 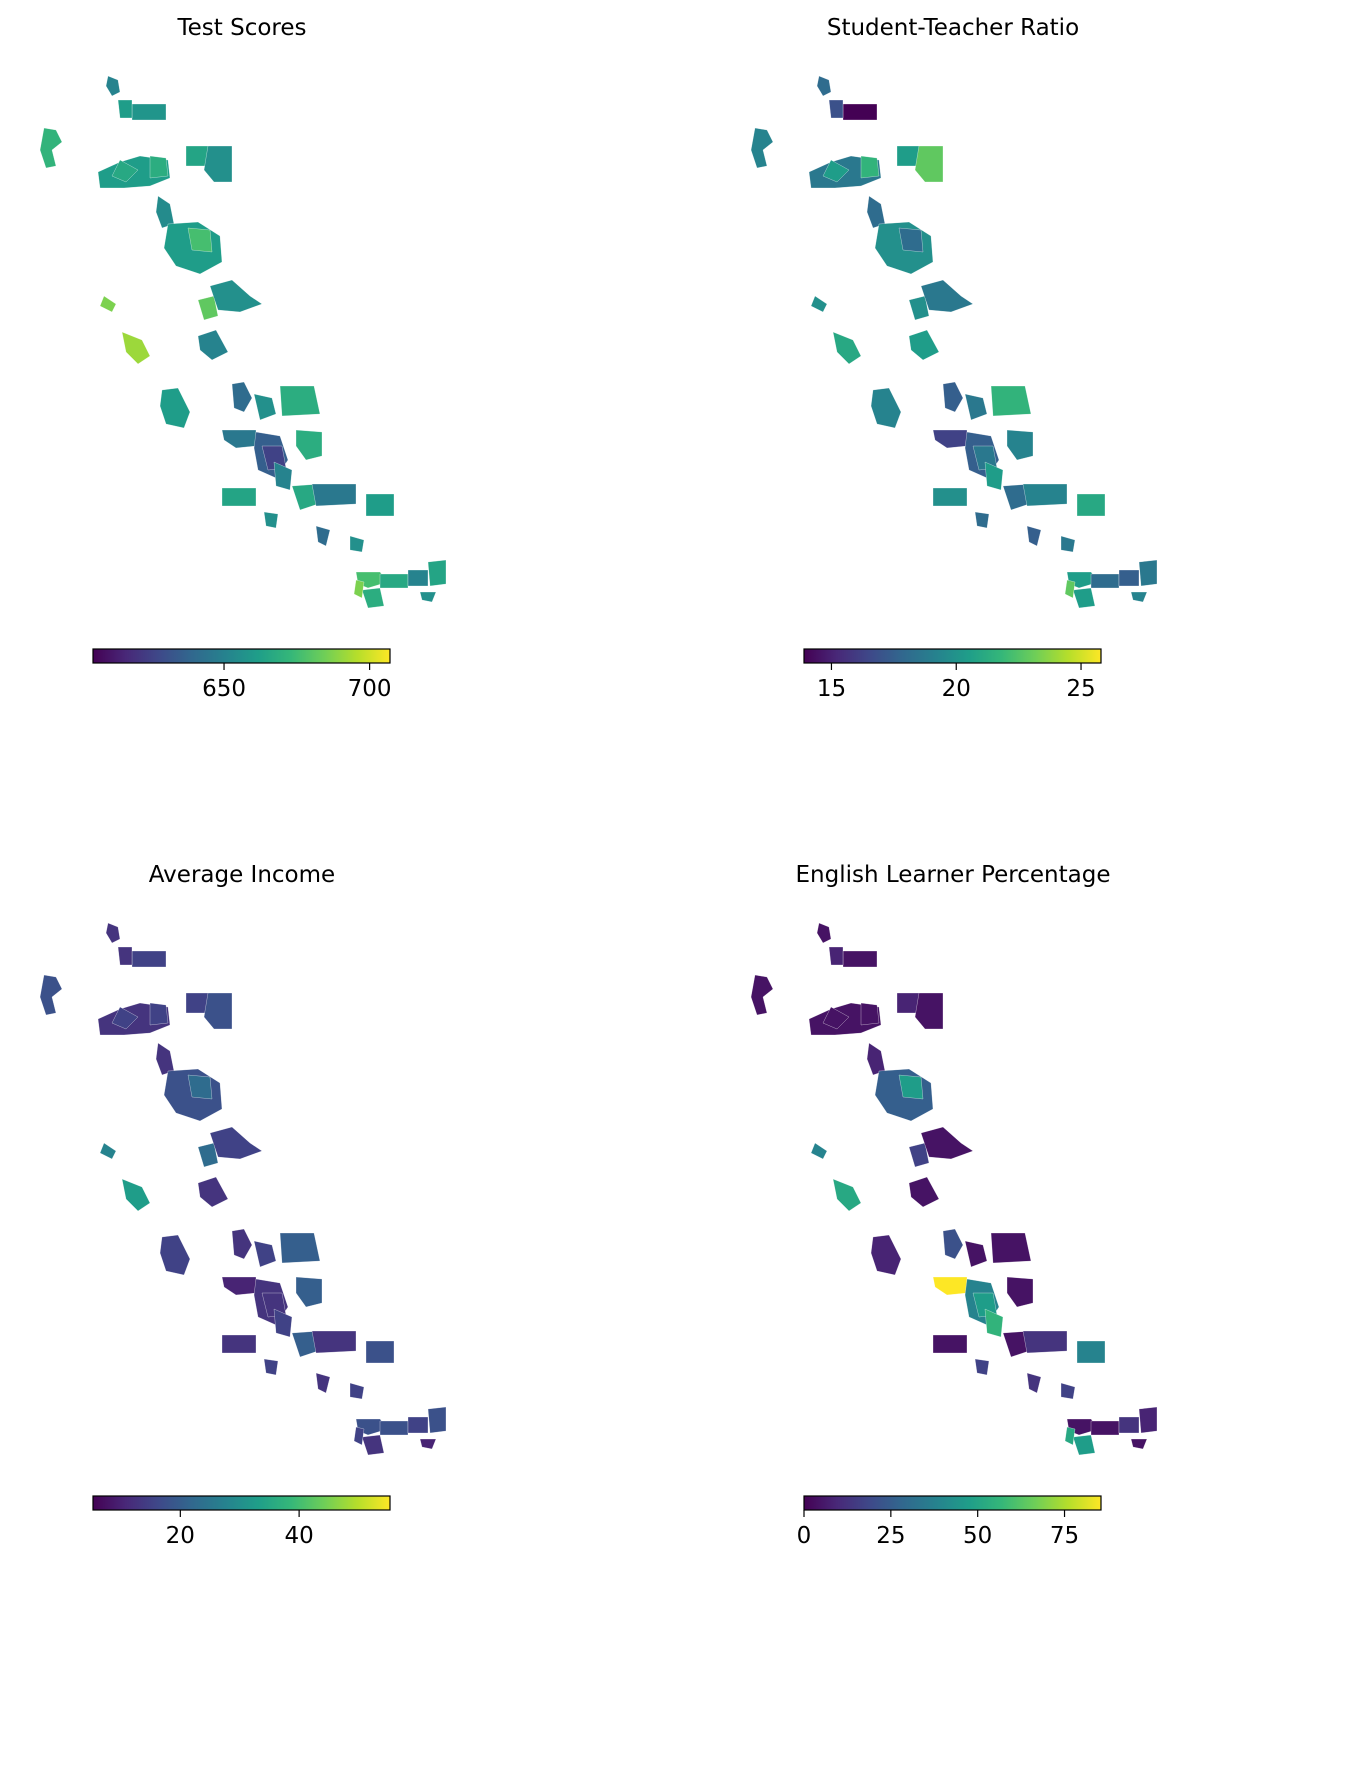 I want to click on colorbar-tick-label: 50, so click(x=977, y=1536).